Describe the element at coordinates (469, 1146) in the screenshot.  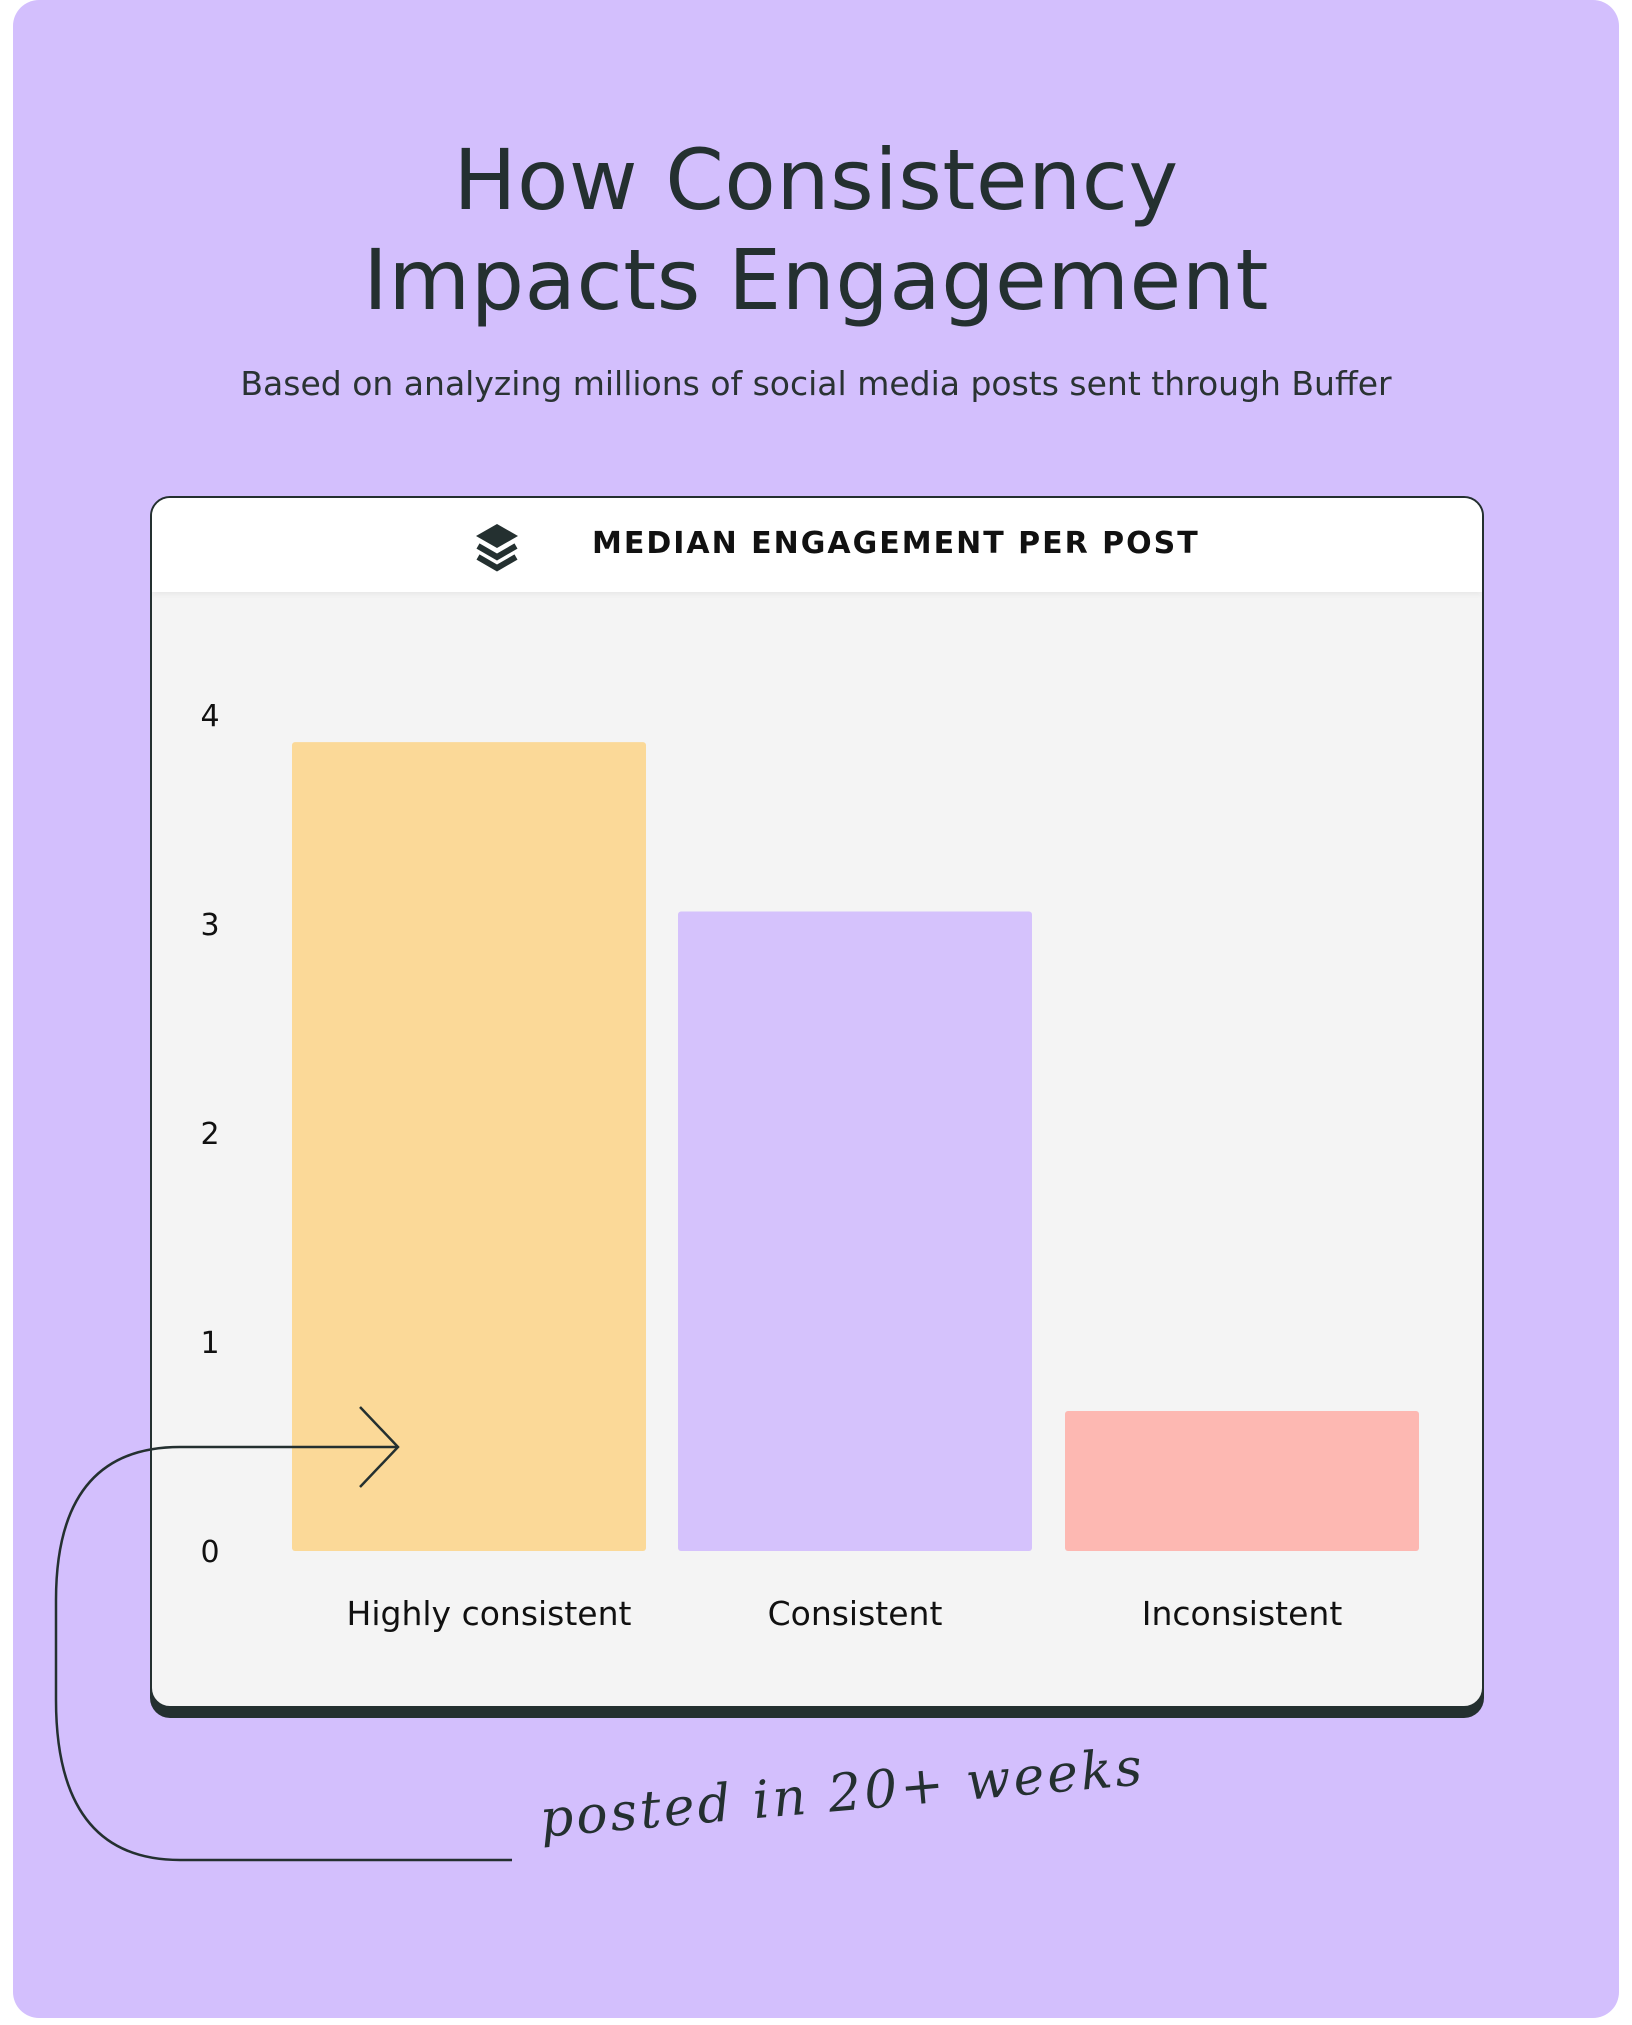
I see `bar-highly-consistent` at that location.